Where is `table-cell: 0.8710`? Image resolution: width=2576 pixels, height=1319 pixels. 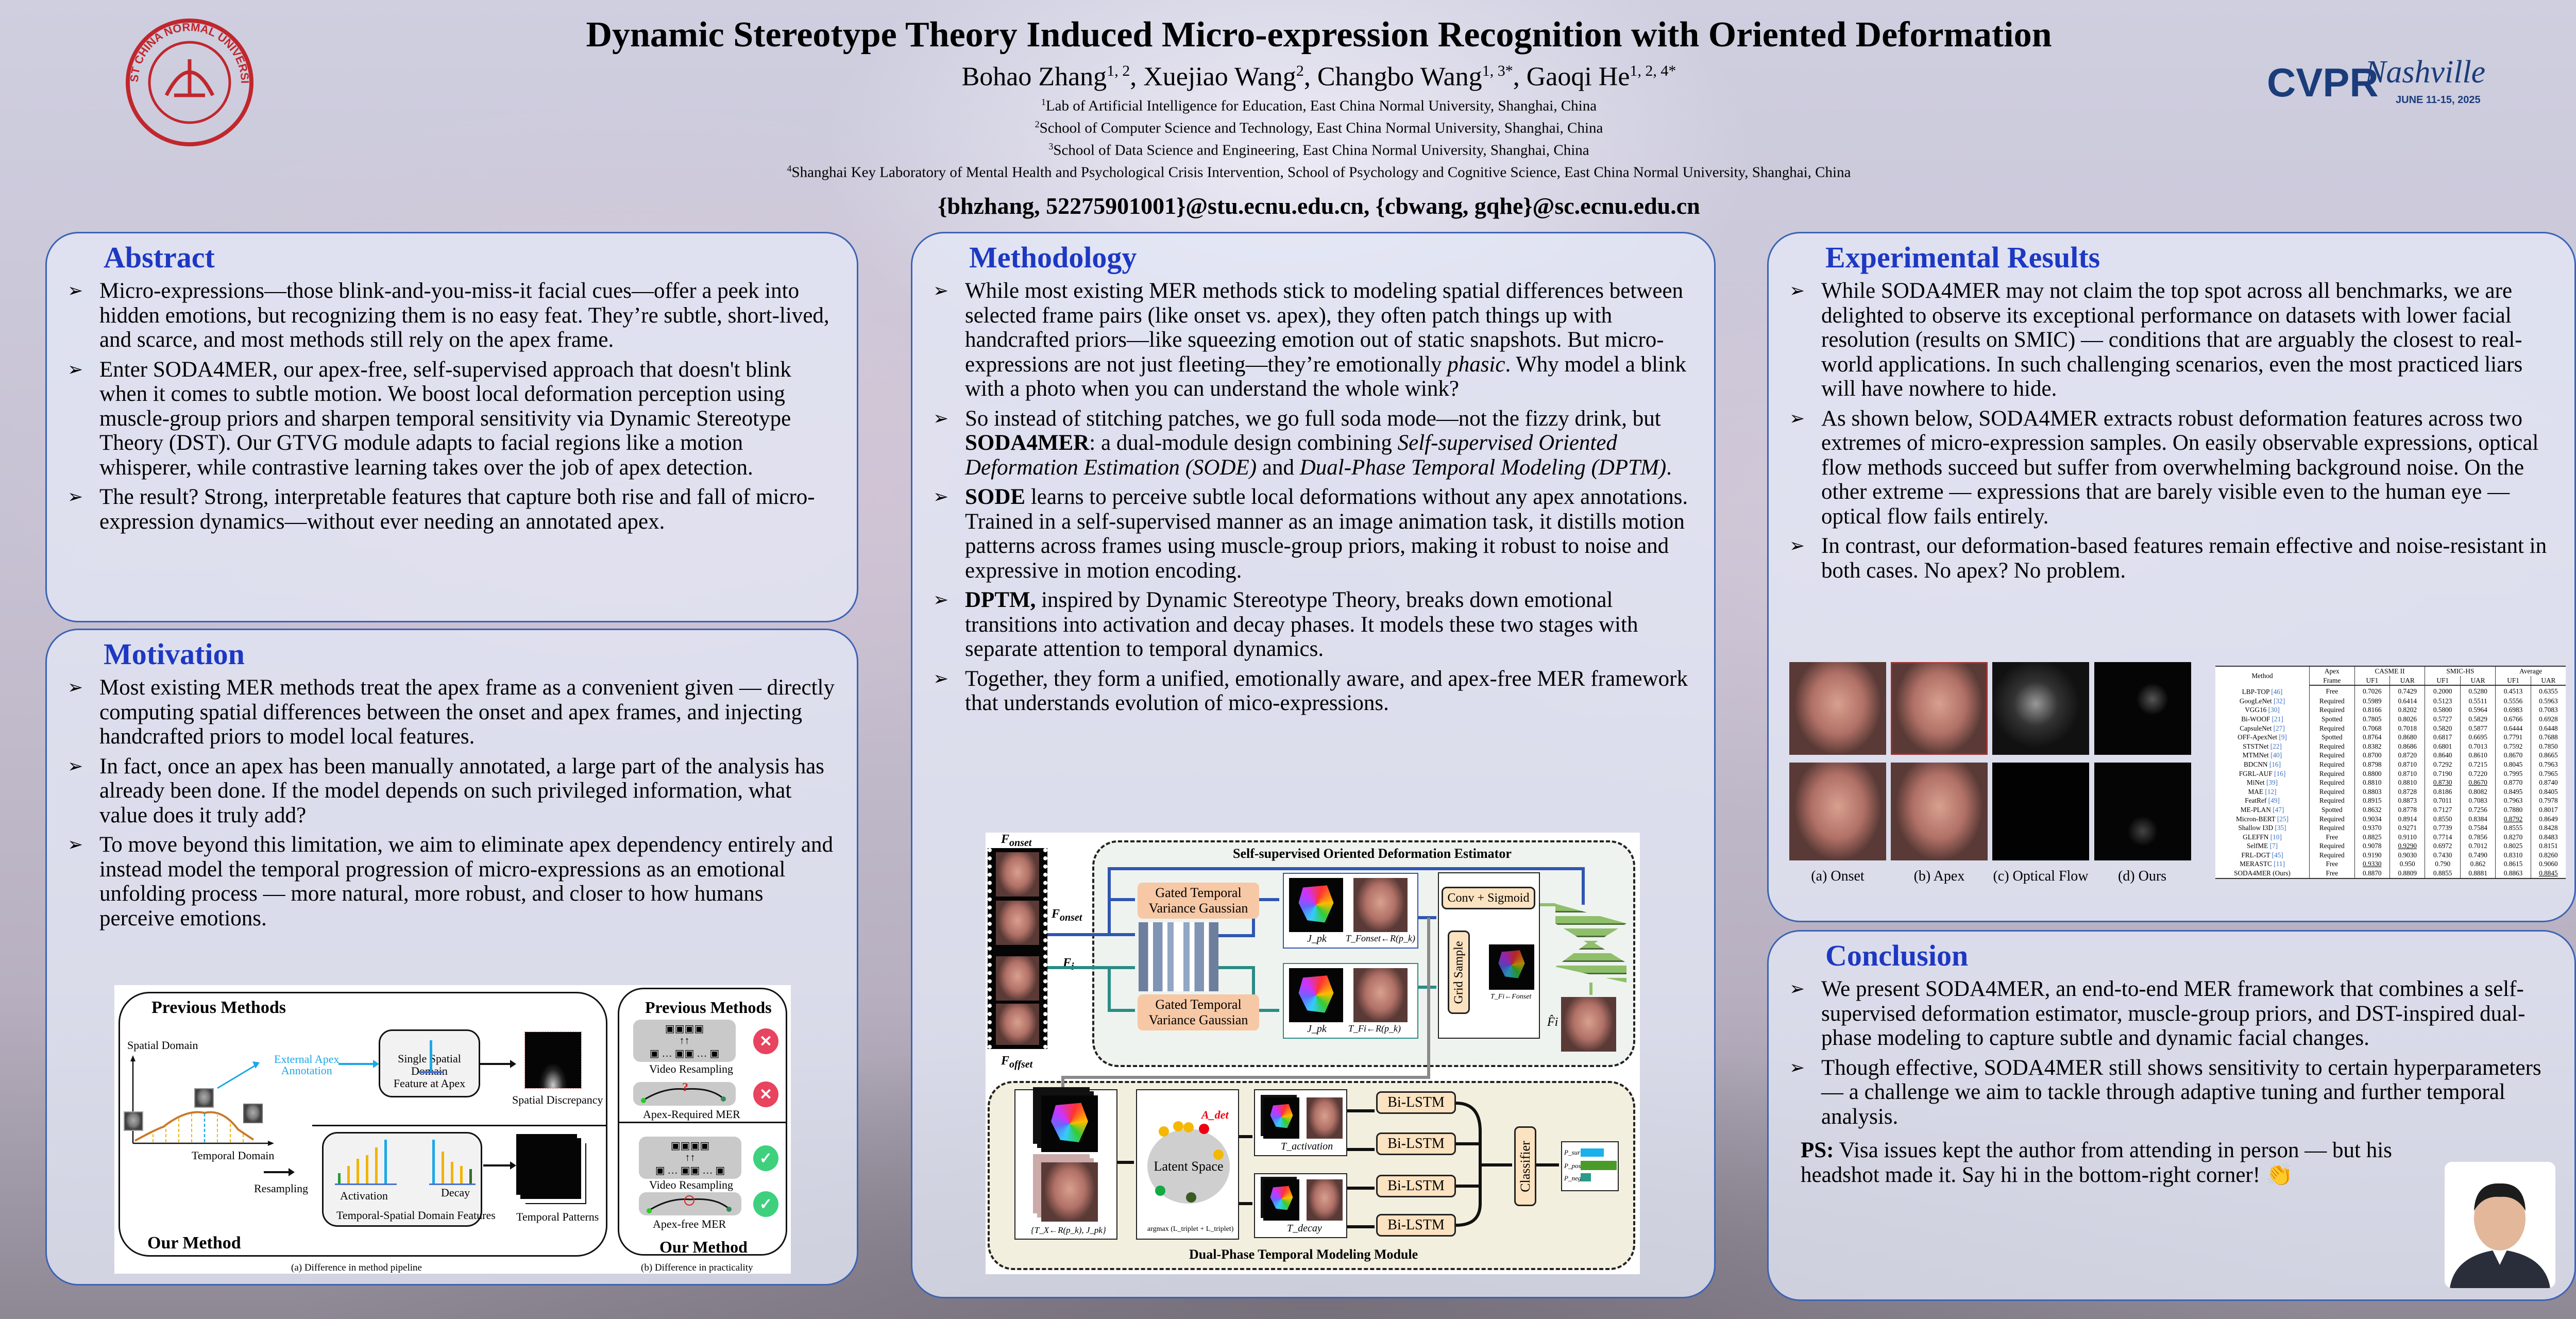
table-cell: 0.8710 is located at coordinates (2407, 764).